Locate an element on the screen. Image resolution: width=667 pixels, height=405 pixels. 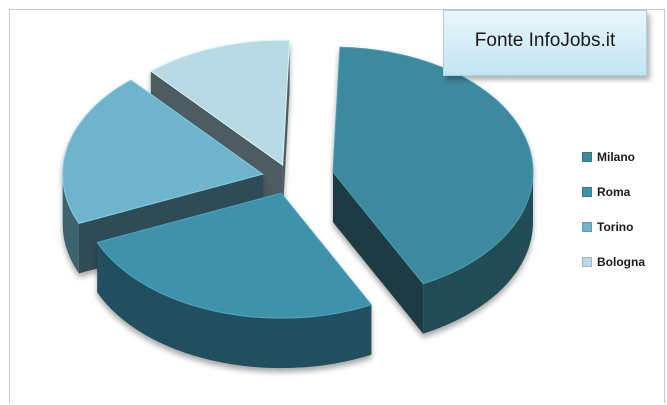
legend-item-torino: Torino is located at coordinates (613, 227).